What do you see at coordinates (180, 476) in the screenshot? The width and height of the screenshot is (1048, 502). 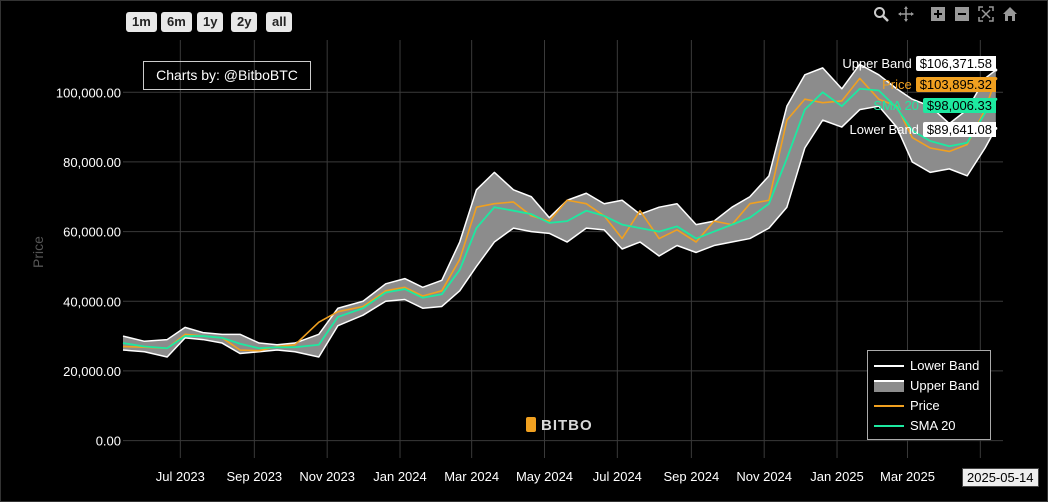 I see `x-tick-label: Jul 2023` at bounding box center [180, 476].